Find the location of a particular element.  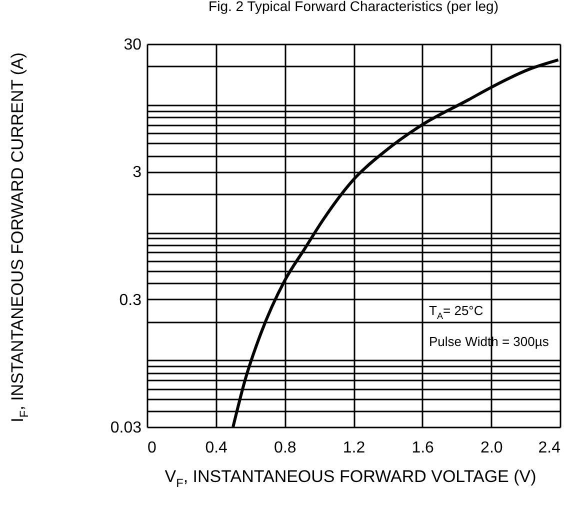

x-tick-label: 0.4 is located at coordinates (216, 448).